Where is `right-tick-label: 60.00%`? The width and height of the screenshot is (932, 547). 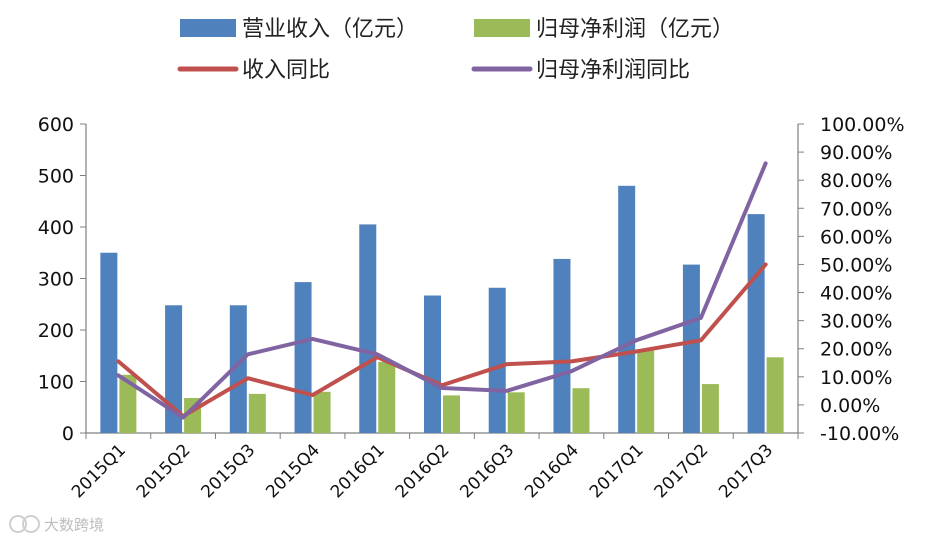
right-tick-label: 60.00% is located at coordinates (856, 237).